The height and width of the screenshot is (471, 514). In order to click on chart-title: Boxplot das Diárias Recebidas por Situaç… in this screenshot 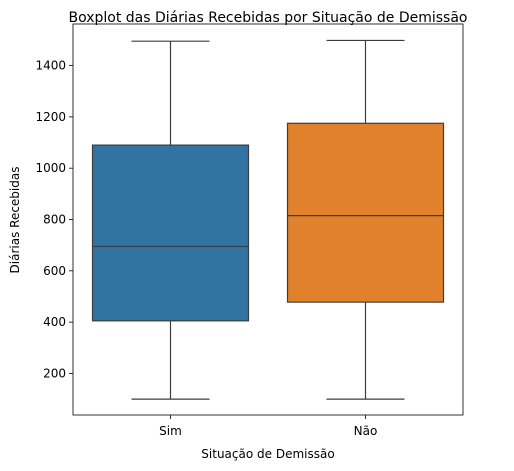, I will do `click(267, 18)`.